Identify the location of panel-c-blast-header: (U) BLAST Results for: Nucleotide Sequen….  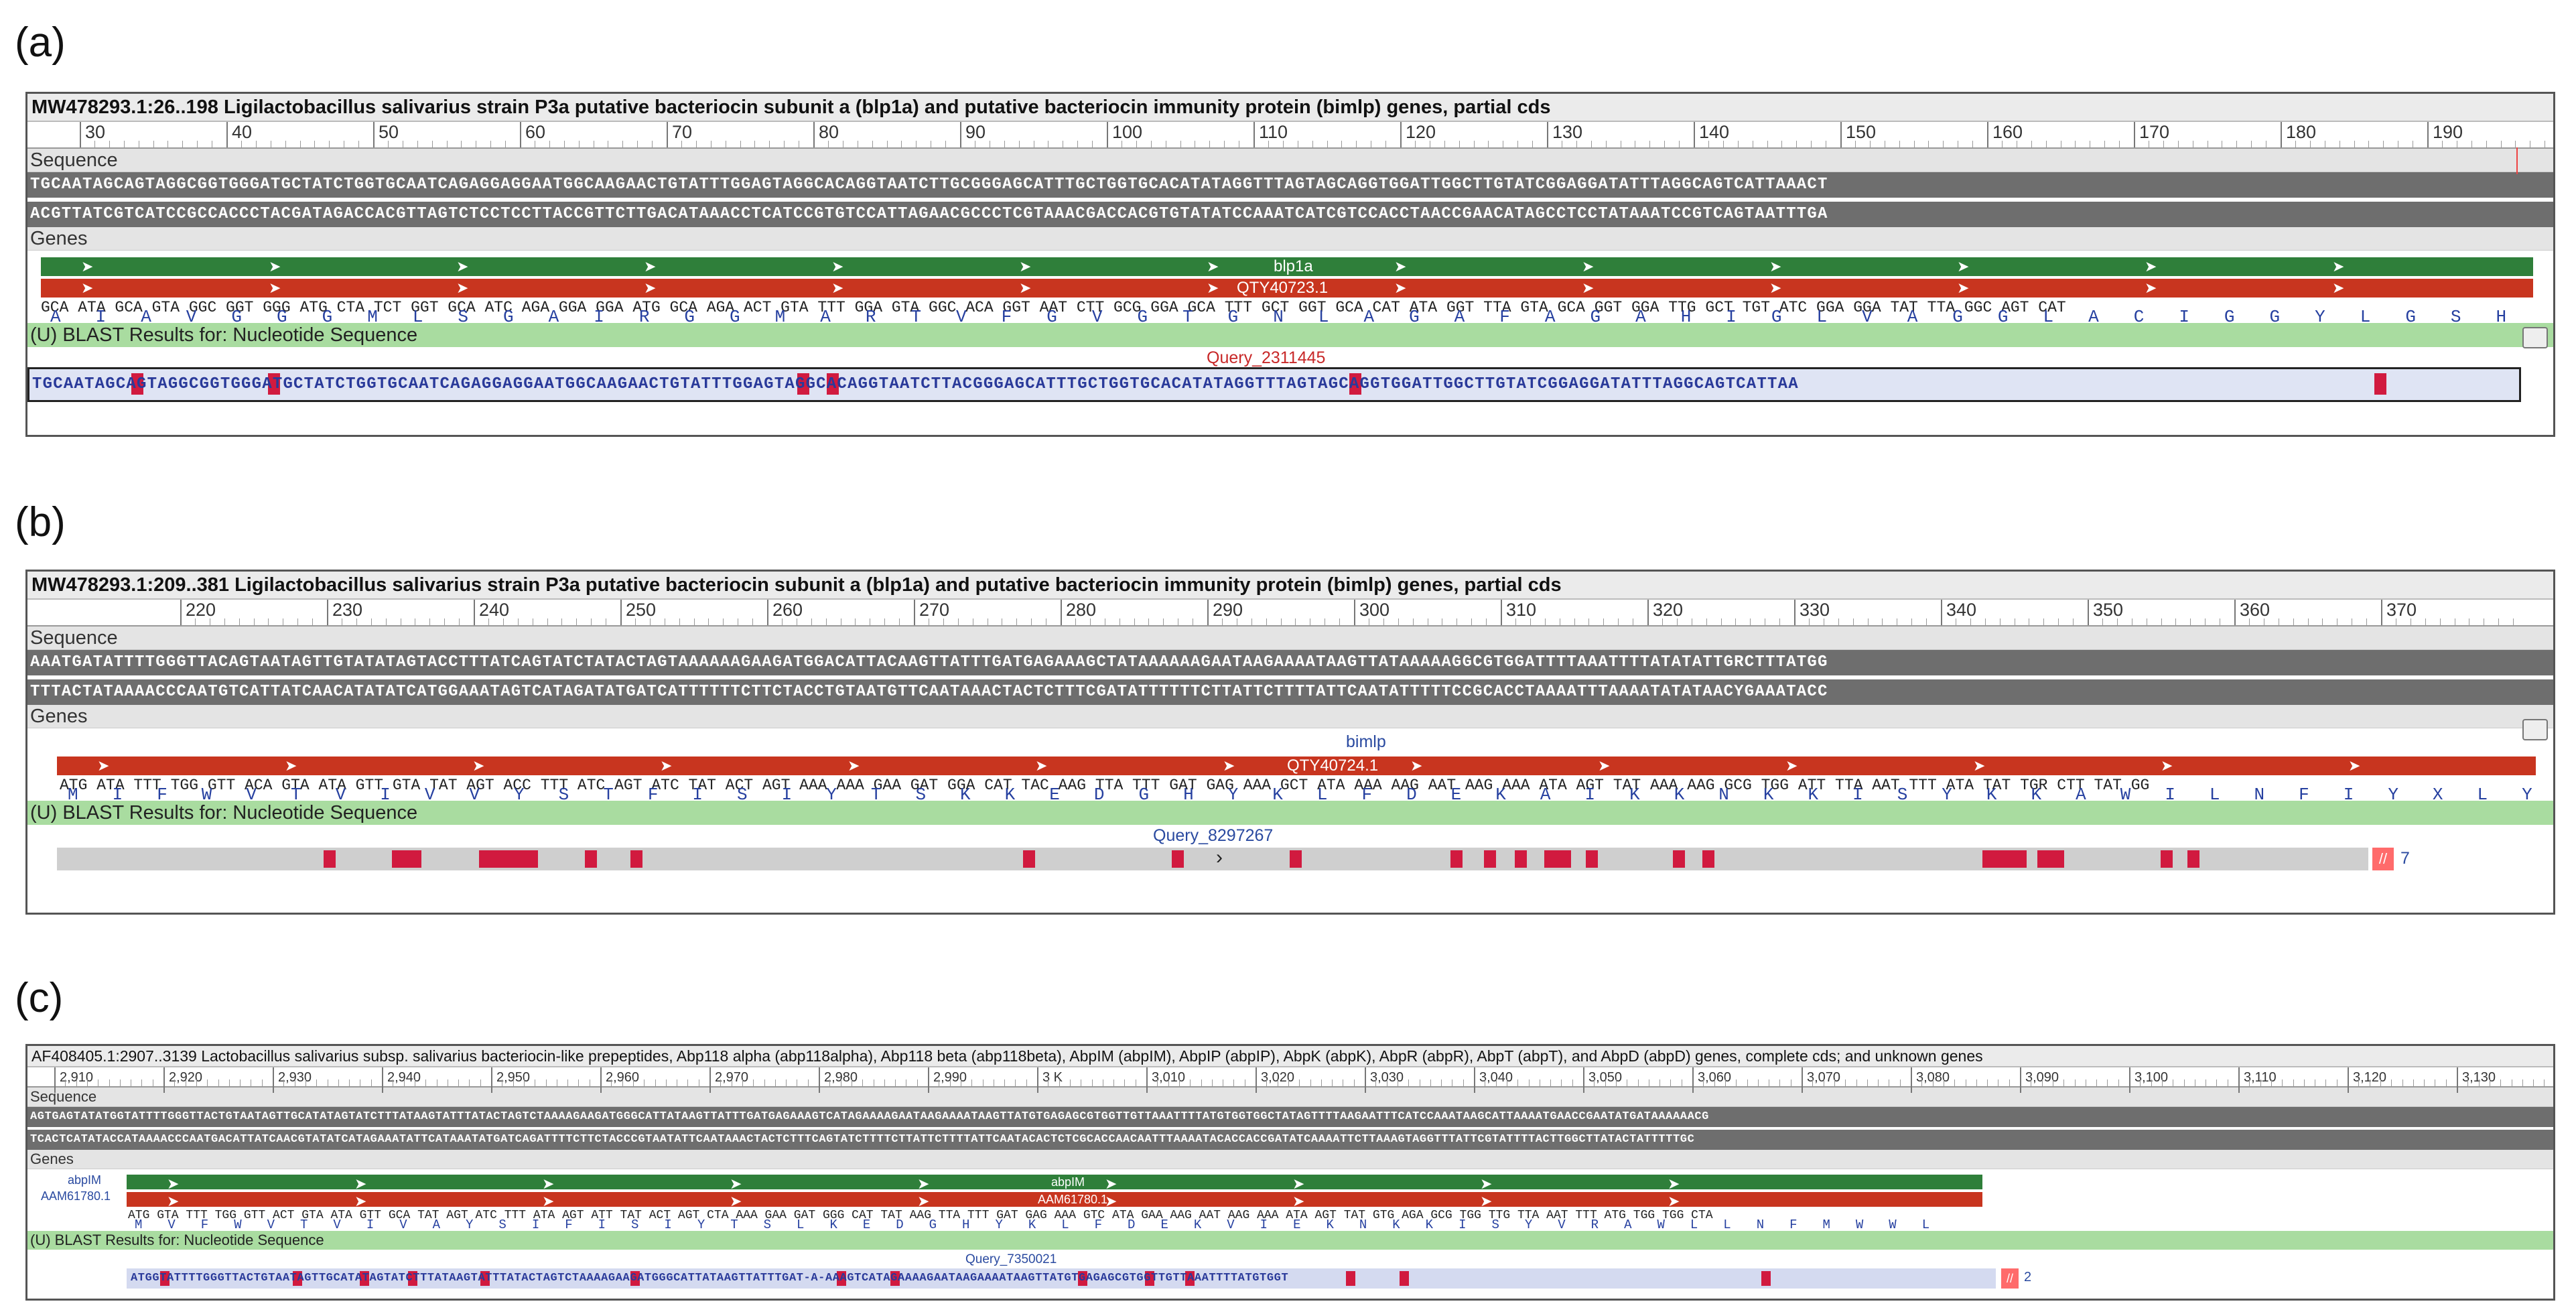
(1290, 1240).